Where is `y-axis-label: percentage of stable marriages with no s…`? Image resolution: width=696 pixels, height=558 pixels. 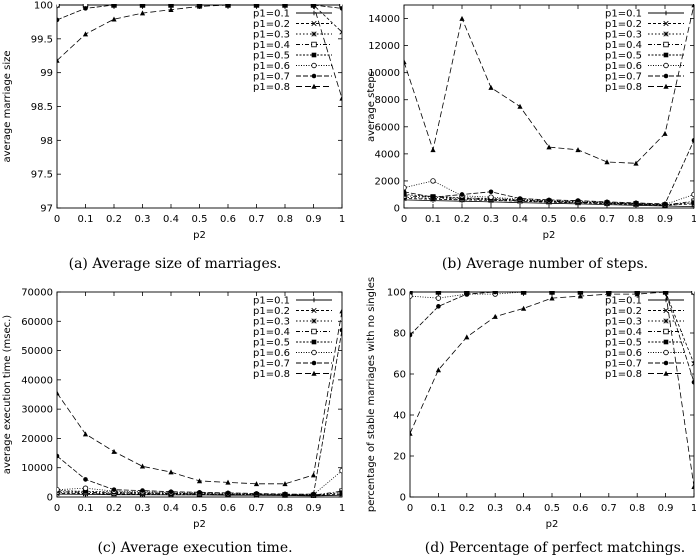 y-axis-label: percentage of stable marriages with no s… is located at coordinates (371, 394).